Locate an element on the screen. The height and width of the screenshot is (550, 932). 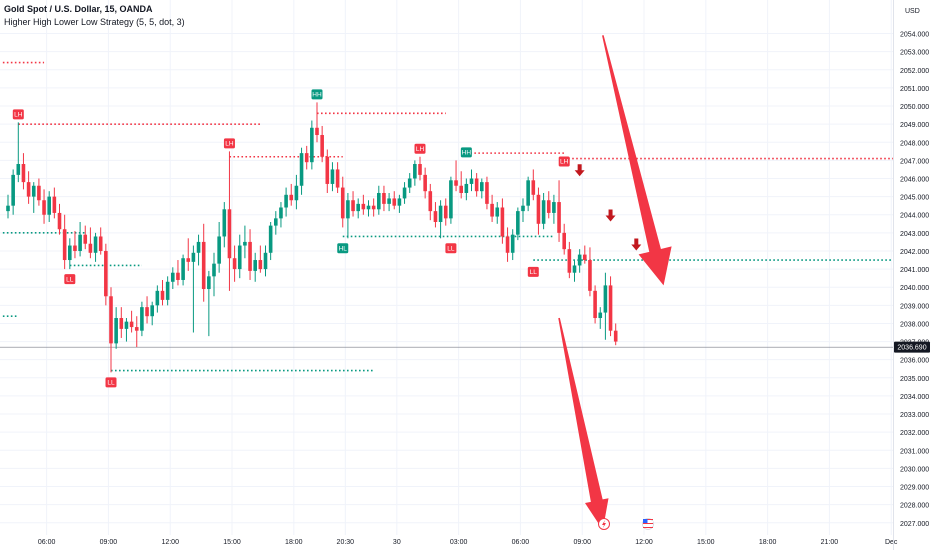
flag-canton is located at coordinates (645, 521).